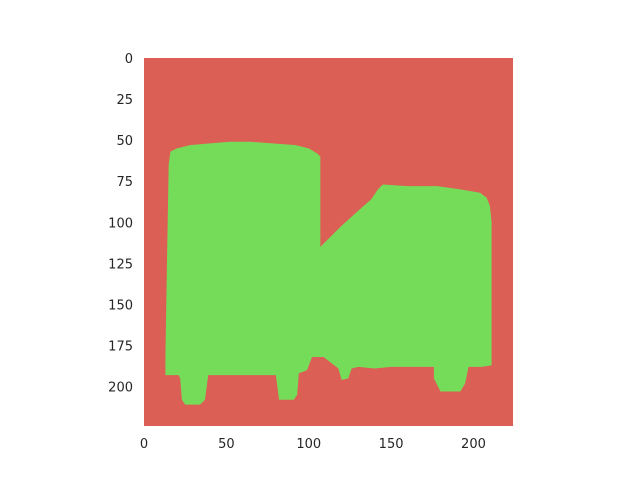 This screenshot has width=640, height=480. What do you see at coordinates (226, 444) in the screenshot?
I see `x-tick-label: 50` at bounding box center [226, 444].